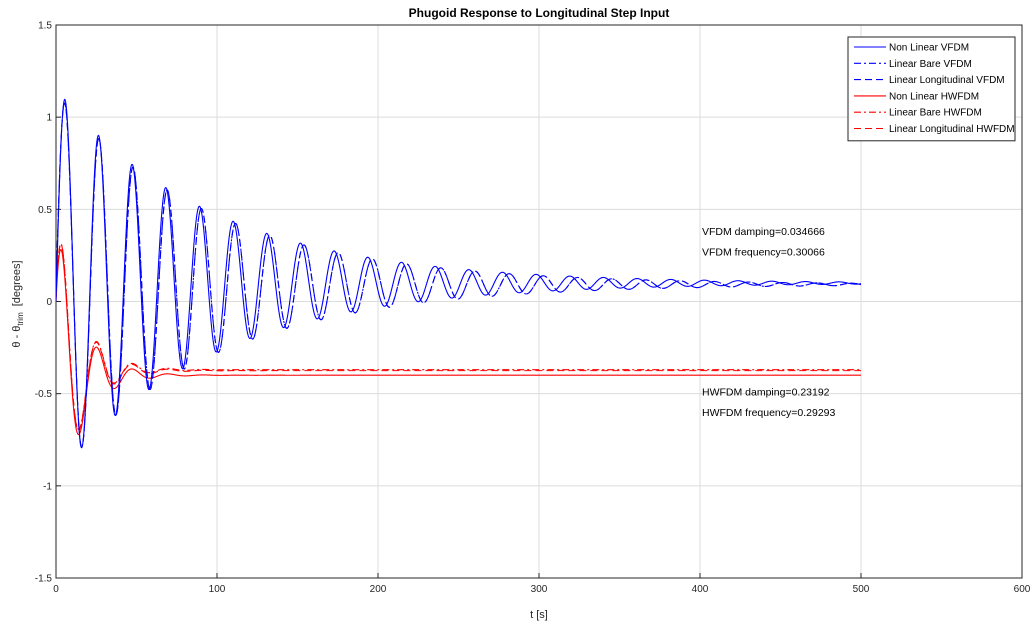 The height and width of the screenshot is (625, 1035). What do you see at coordinates (49, 118) in the screenshot?
I see `y-tick-label: 1` at bounding box center [49, 118].